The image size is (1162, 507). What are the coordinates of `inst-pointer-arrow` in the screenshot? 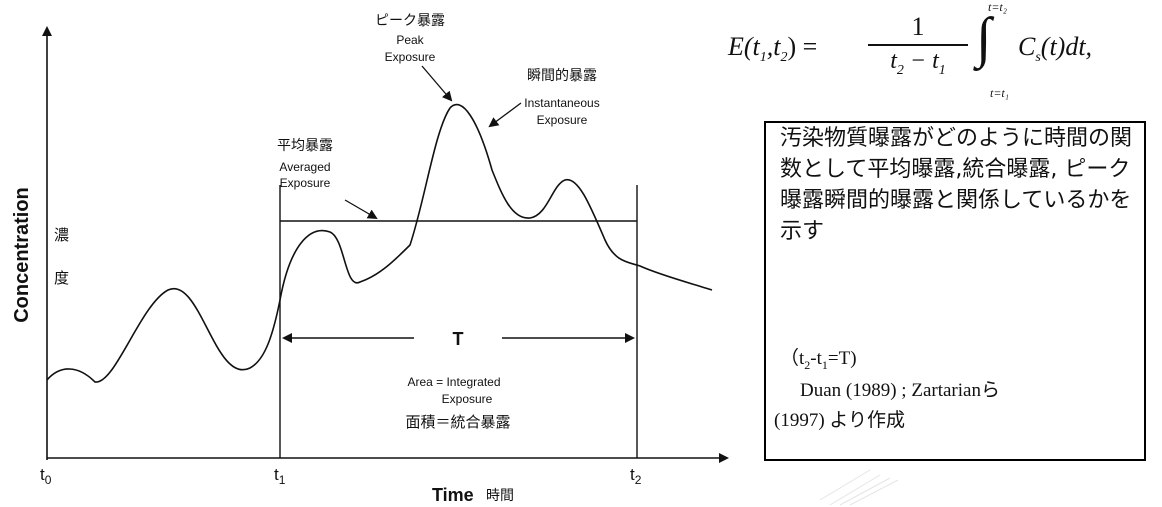 It's located at (505, 115).